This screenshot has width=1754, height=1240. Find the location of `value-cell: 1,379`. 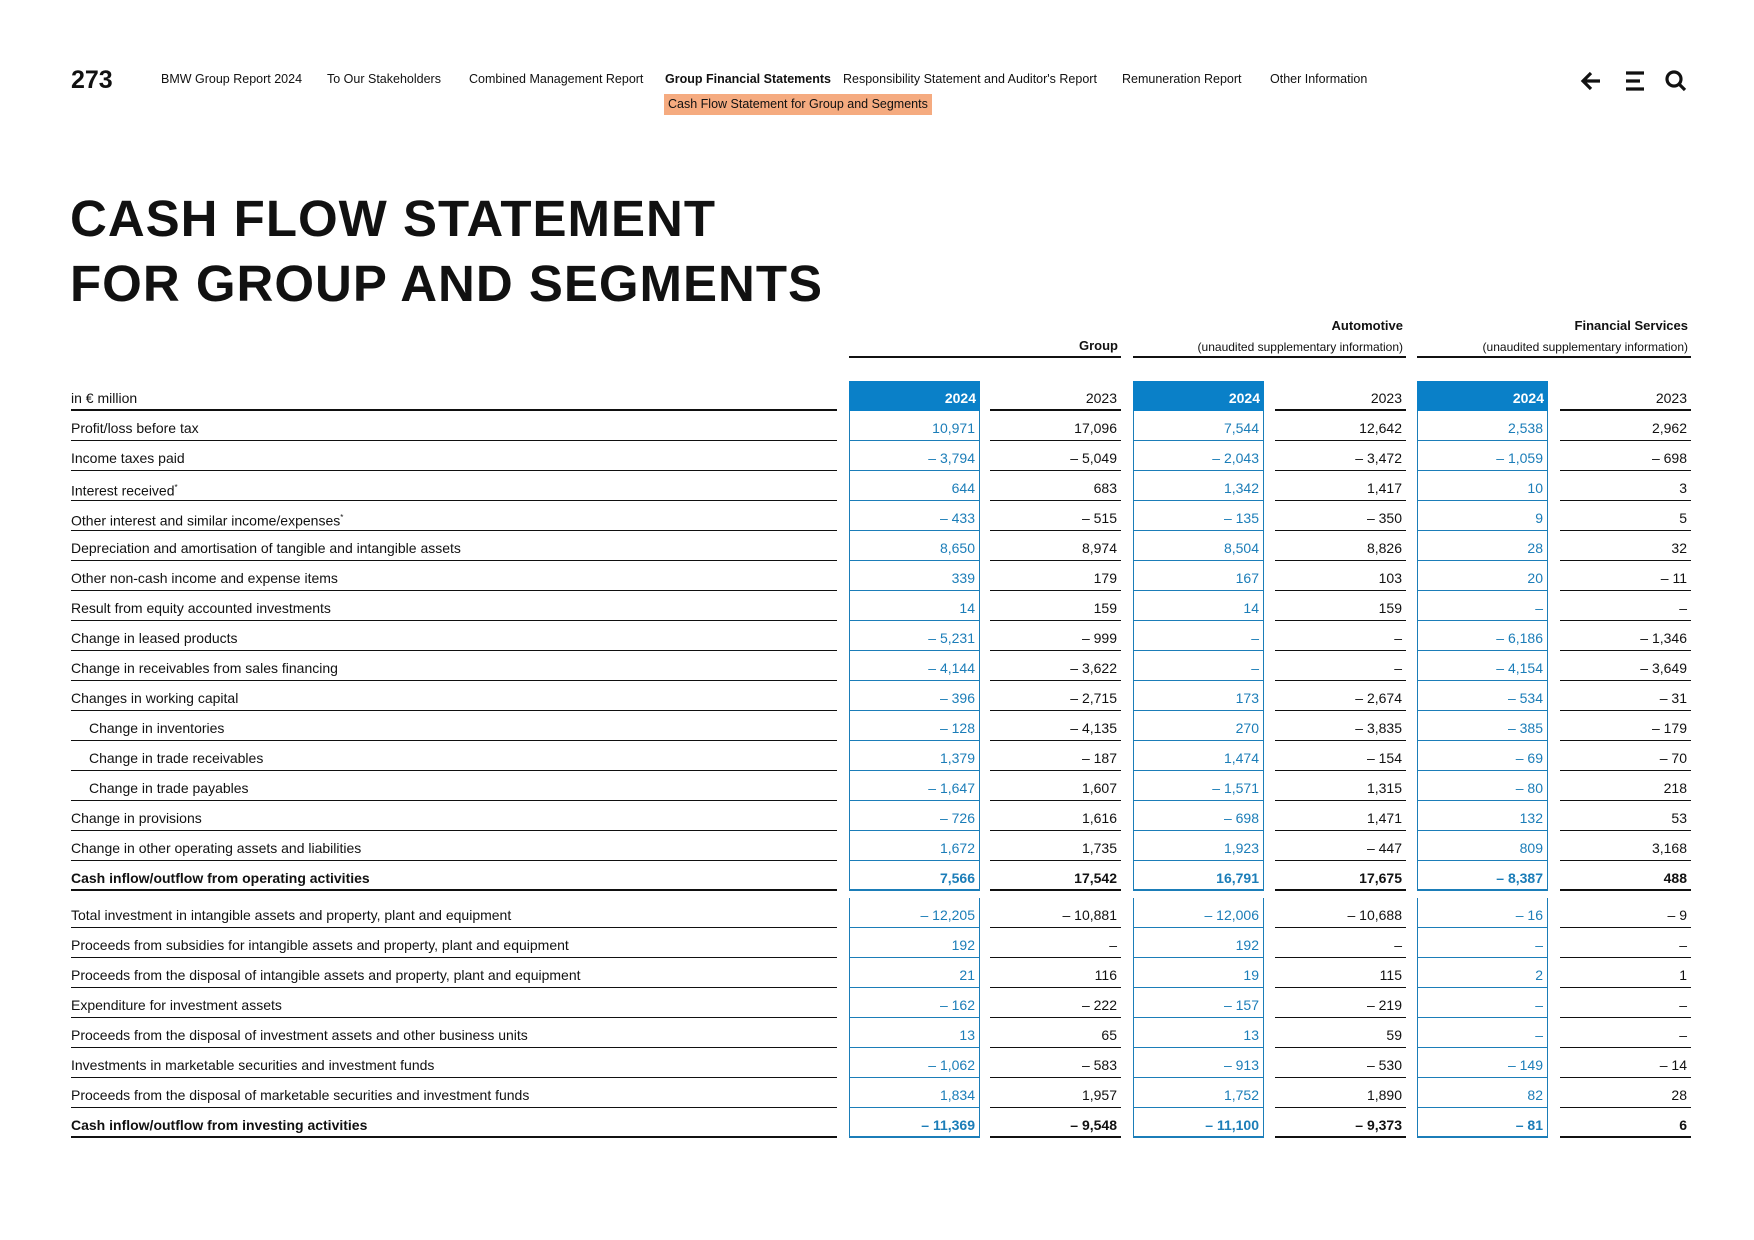

value-cell: 1,379 is located at coordinates (914, 756).